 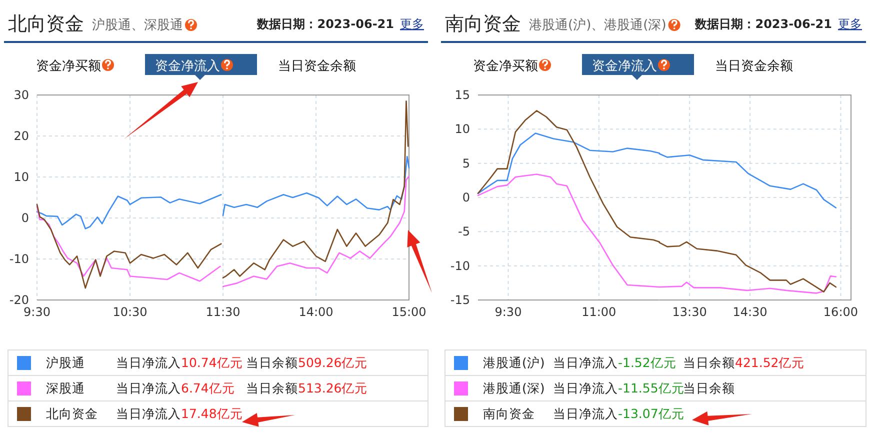 I want to click on text: 当日余额509.26亿元, so click(x=307, y=362).